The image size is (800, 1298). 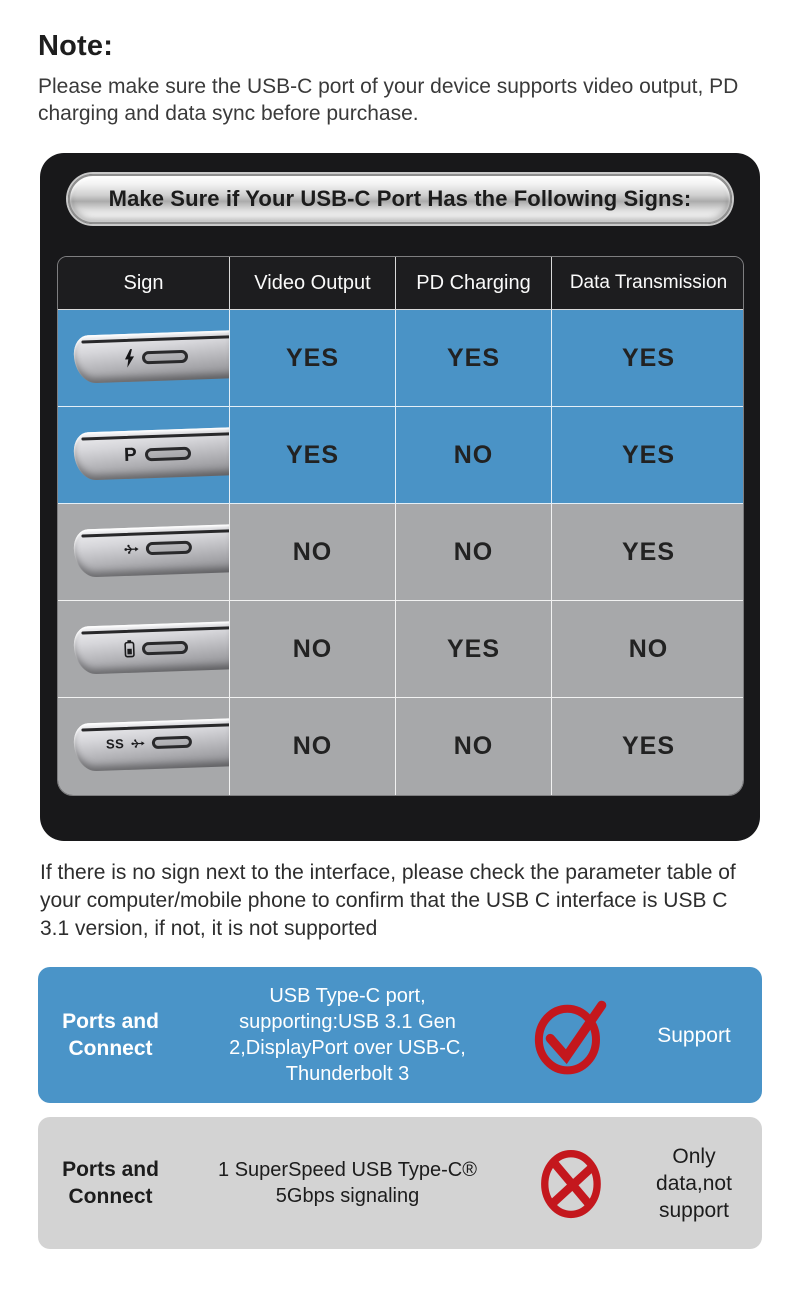 What do you see at coordinates (151, 745) in the screenshot?
I see `laptop-edge-photo: SS` at bounding box center [151, 745].